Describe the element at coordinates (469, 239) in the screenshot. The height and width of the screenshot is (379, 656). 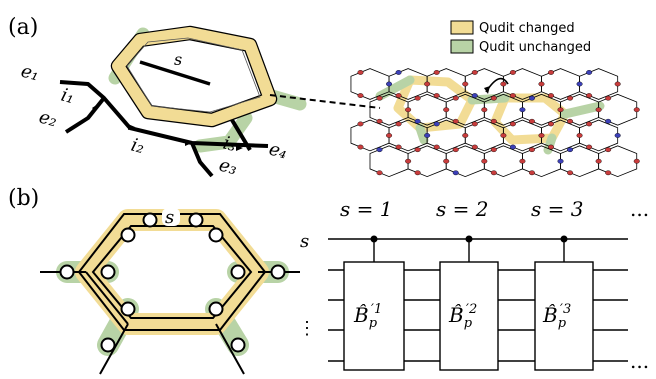
I see `gate-2-control-dot` at that location.